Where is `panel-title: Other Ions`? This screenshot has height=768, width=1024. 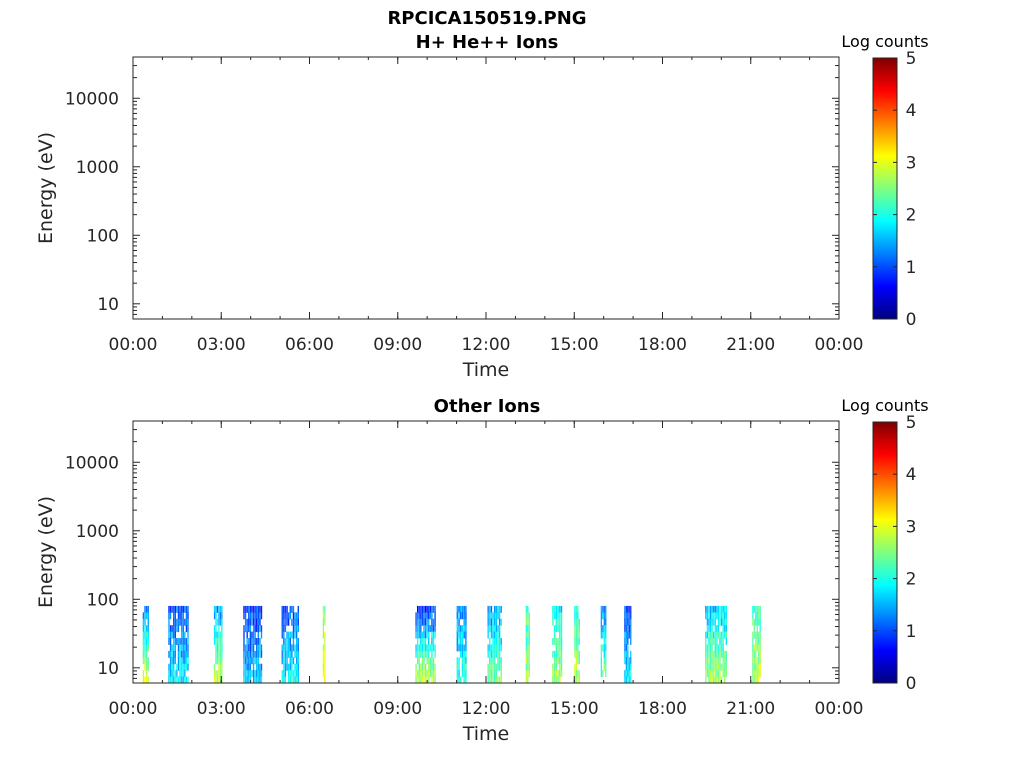
panel-title: Other Ions is located at coordinates (487, 406).